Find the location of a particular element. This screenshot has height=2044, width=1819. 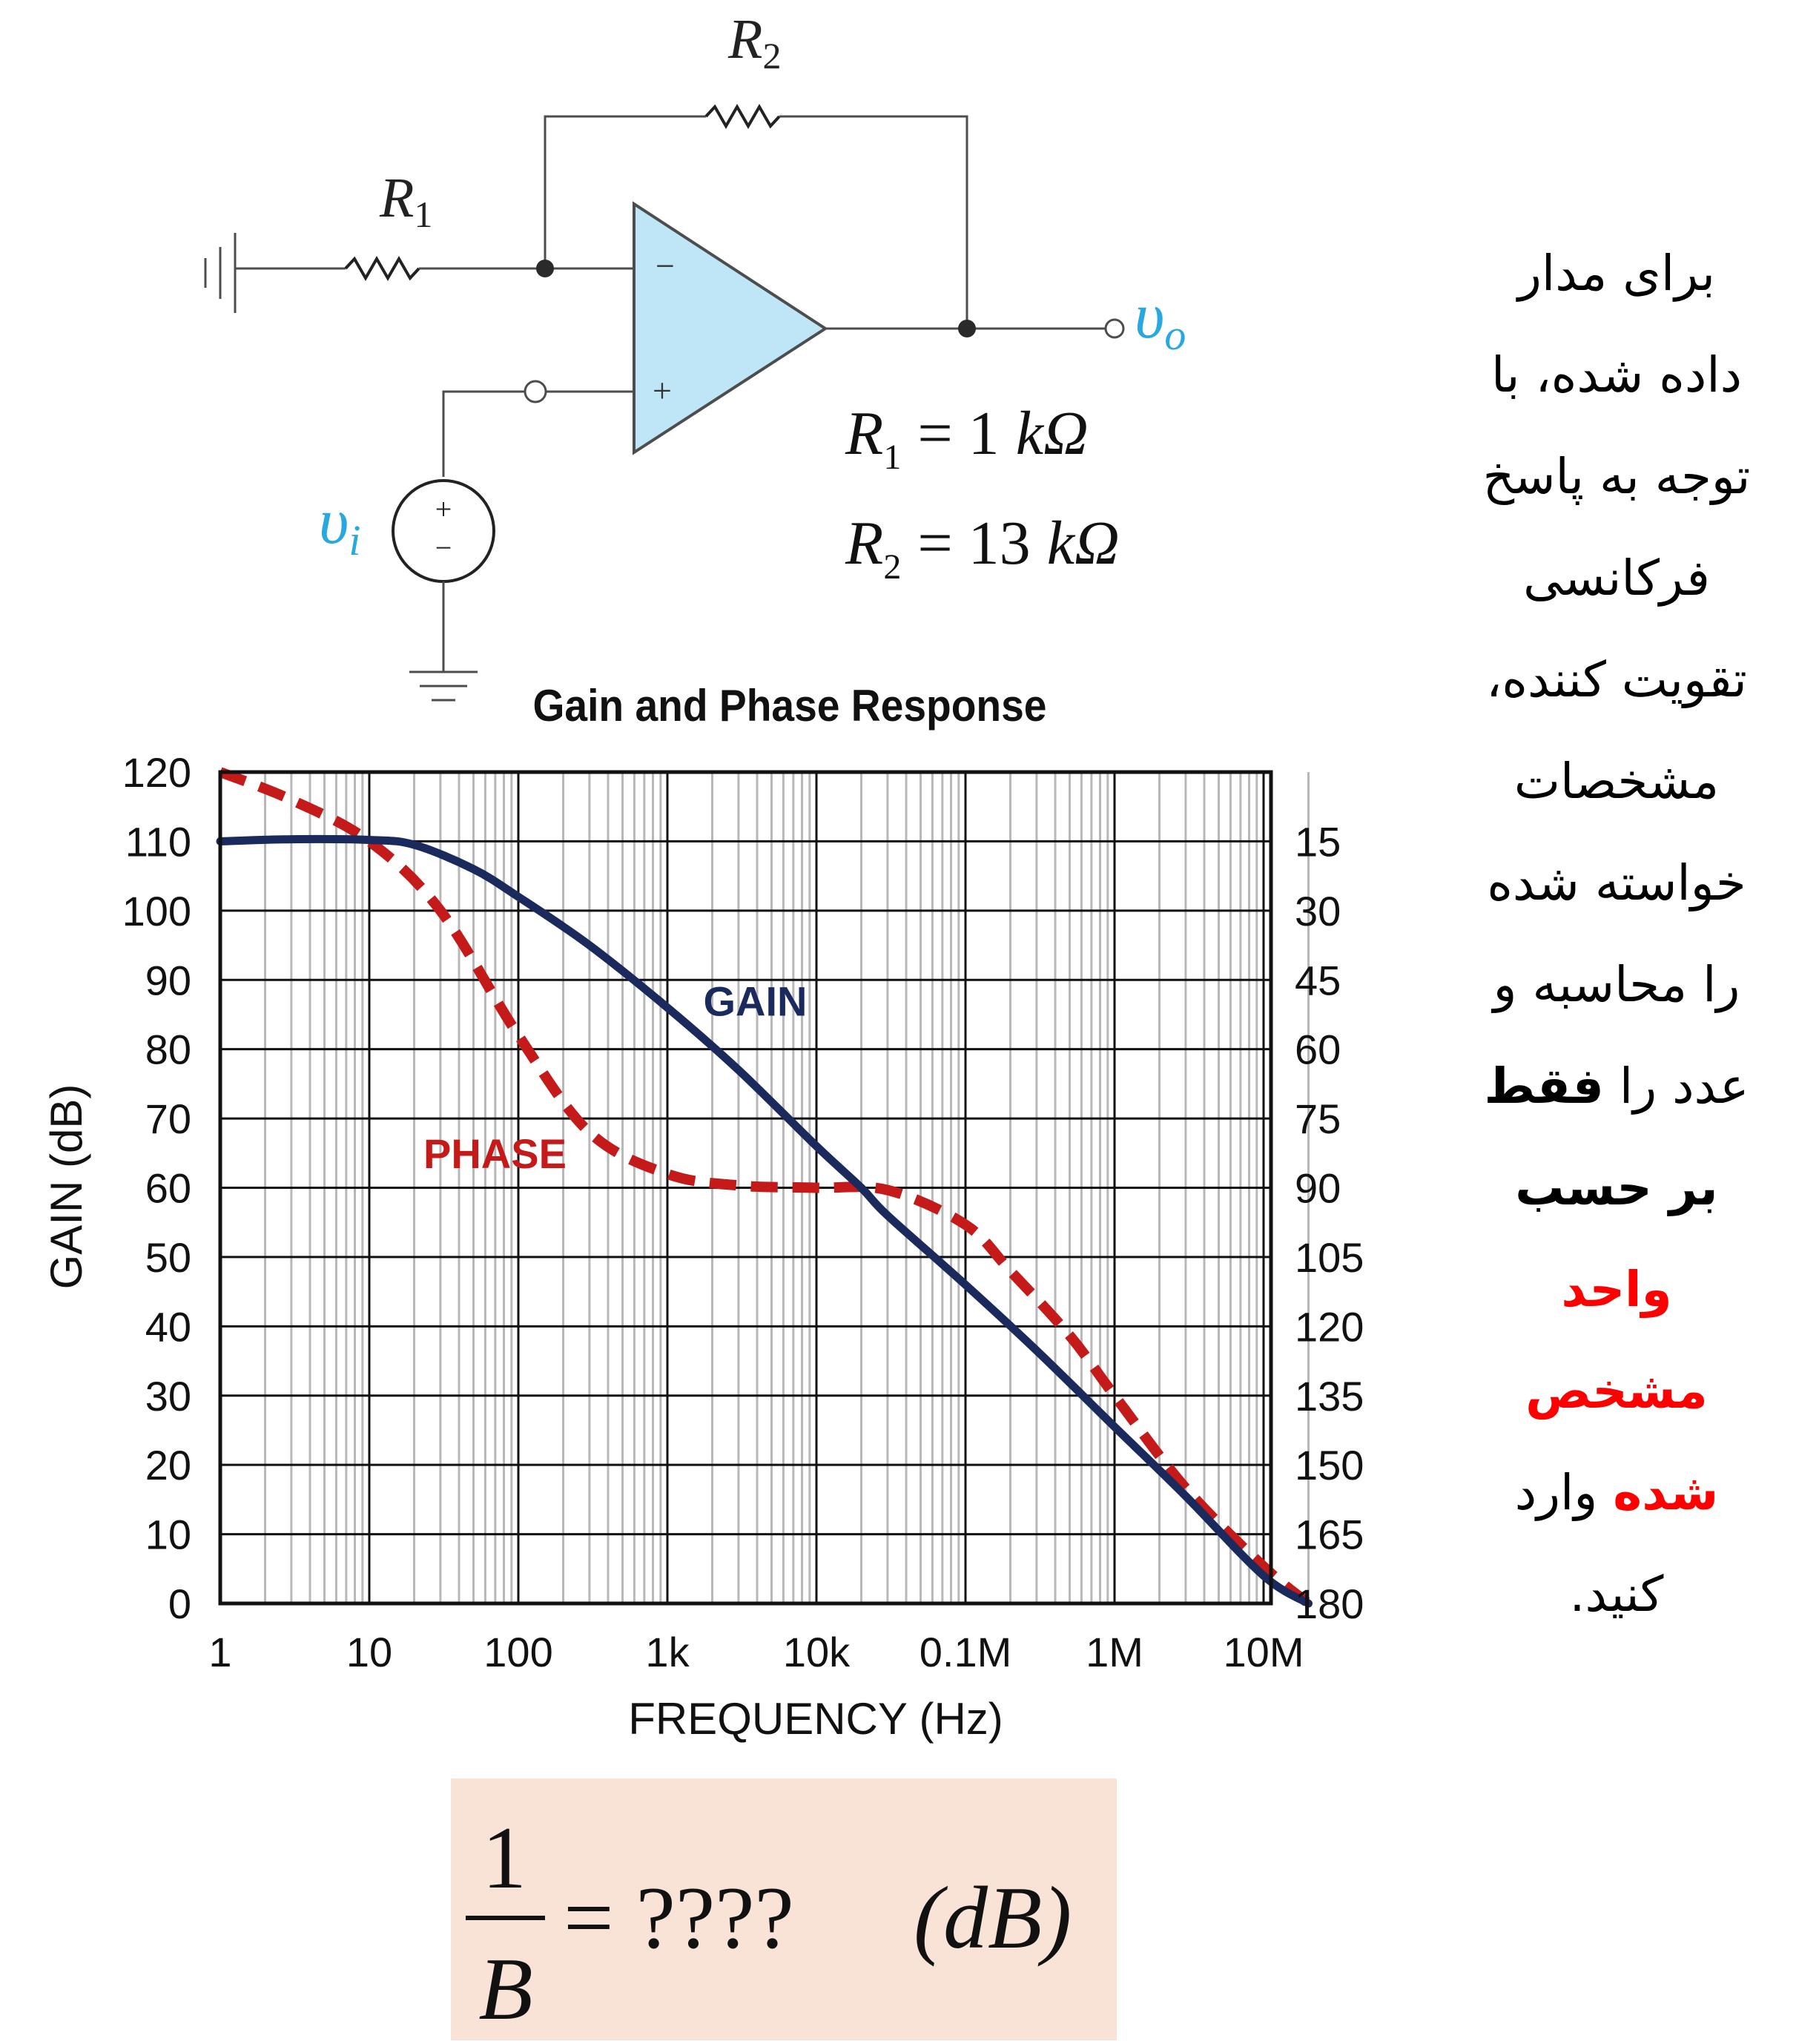

opamp-plus-sign: + is located at coordinates (662, 391).